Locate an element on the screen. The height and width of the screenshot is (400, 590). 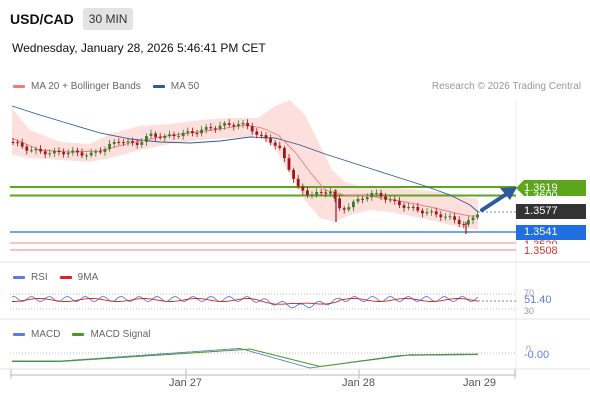
current-price-label: 1.3577 is located at coordinates (541, 211).